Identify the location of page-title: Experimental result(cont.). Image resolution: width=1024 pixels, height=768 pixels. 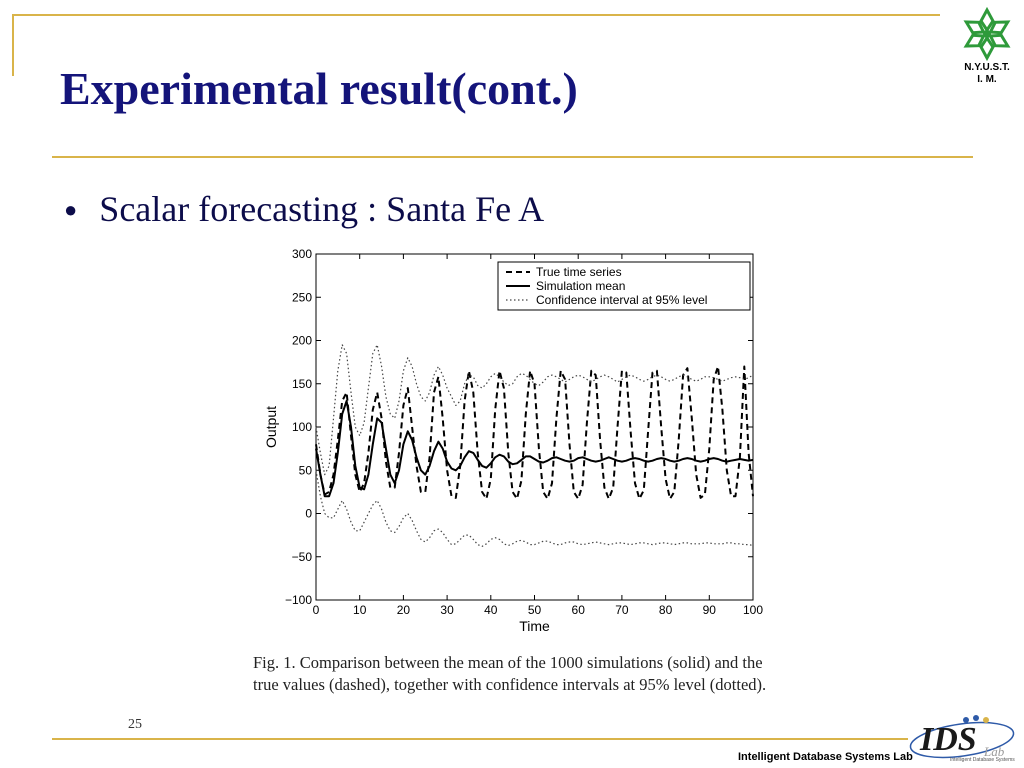
(319, 88).